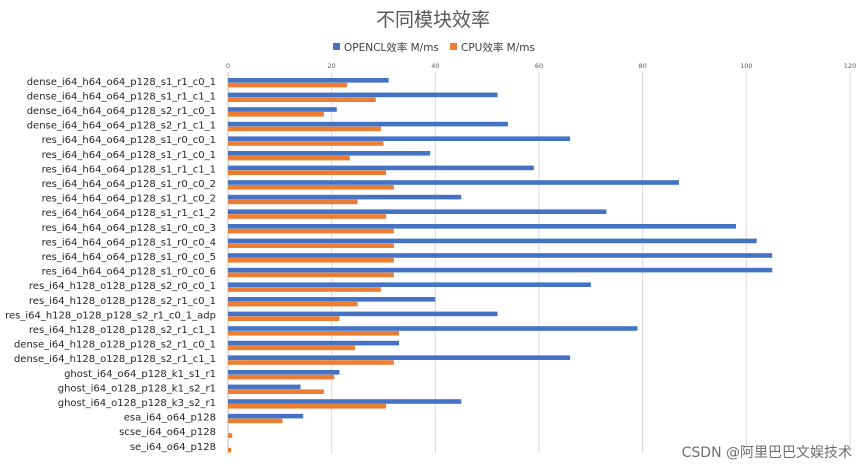  What do you see at coordinates (228, 66) in the screenshot?
I see `x-tick-label: 0` at bounding box center [228, 66].